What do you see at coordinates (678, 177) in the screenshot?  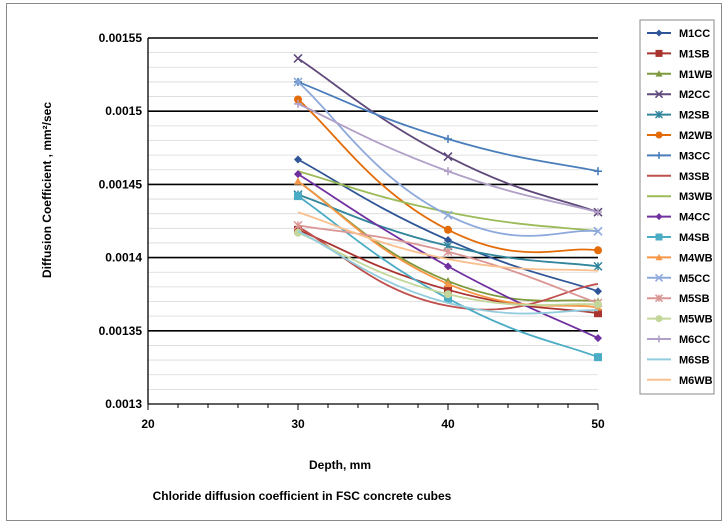 I see `legend-item-m3sb: M3SB` at bounding box center [678, 177].